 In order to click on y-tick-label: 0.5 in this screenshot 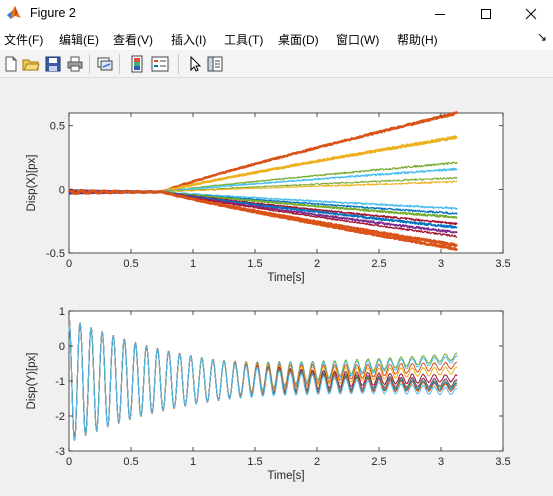, I will do `click(57, 127)`.